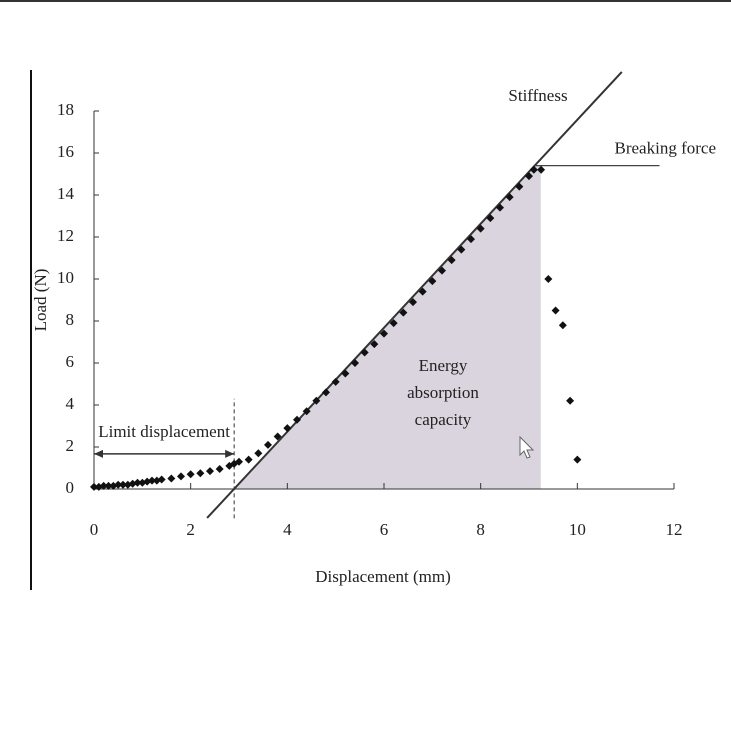 The height and width of the screenshot is (731, 731). Describe the element at coordinates (443, 392) in the screenshot. I see `energy-label: absorption` at that location.